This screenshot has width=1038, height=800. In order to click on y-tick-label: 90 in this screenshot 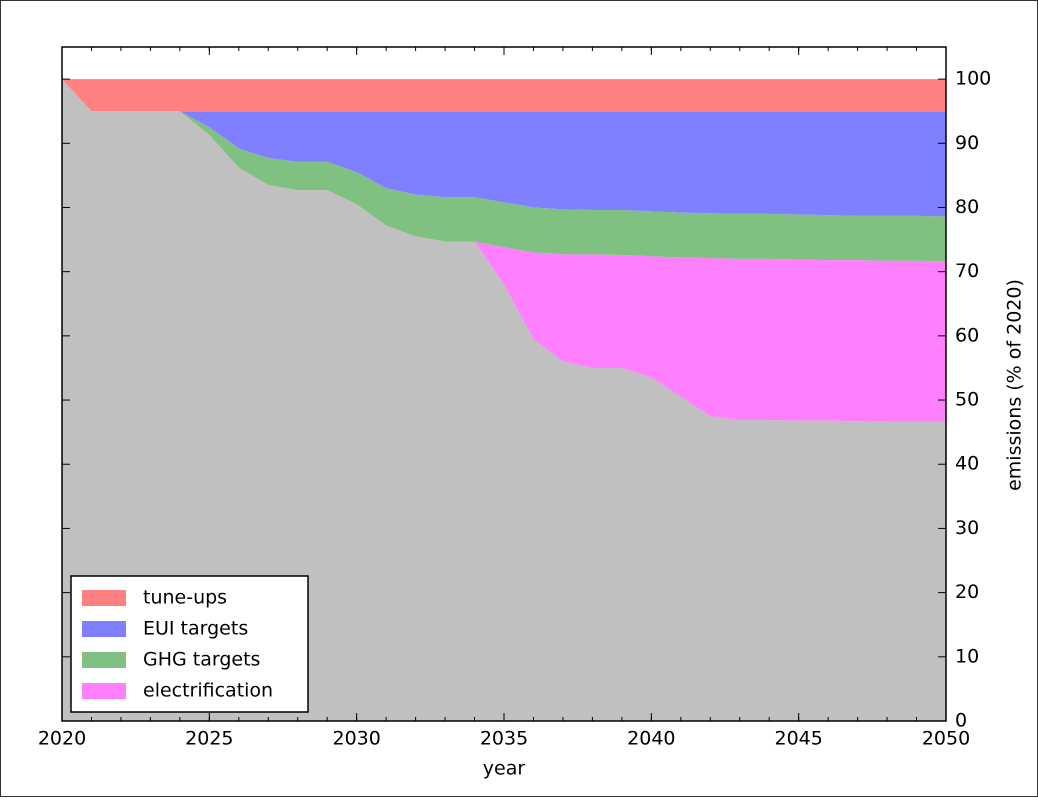, I will do `click(967, 143)`.